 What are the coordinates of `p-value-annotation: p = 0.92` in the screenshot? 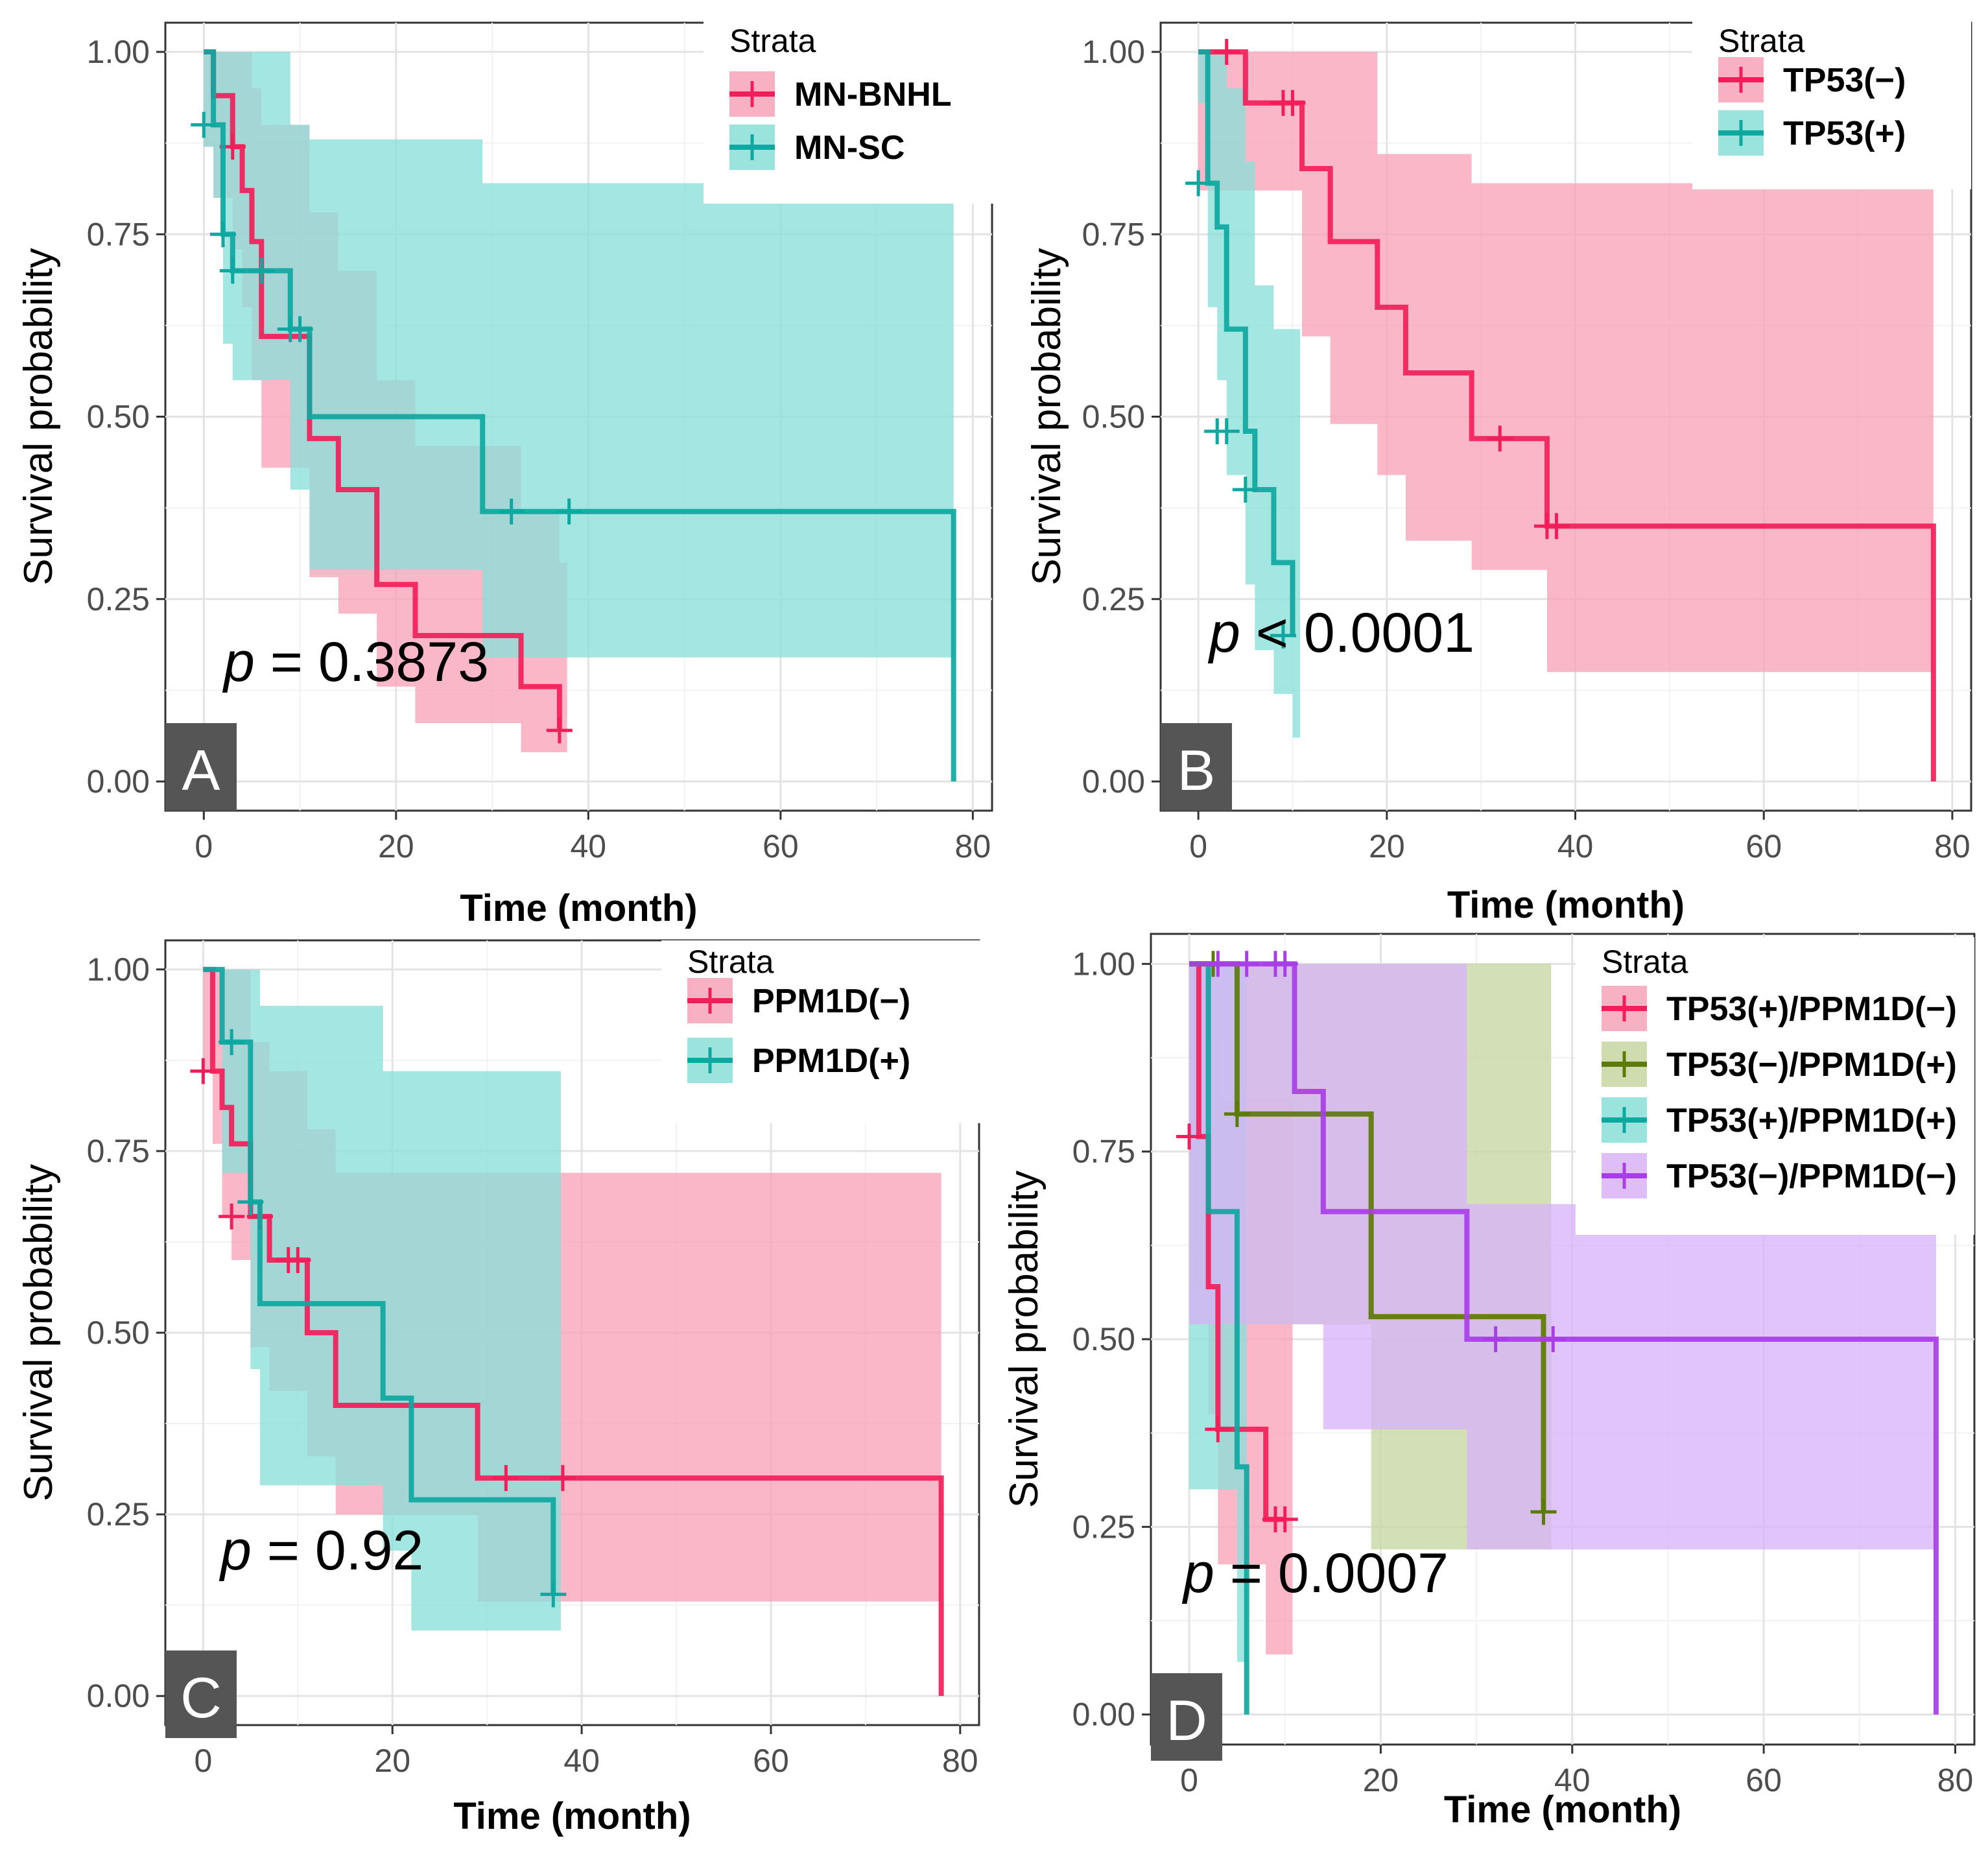 It's located at (321, 1550).